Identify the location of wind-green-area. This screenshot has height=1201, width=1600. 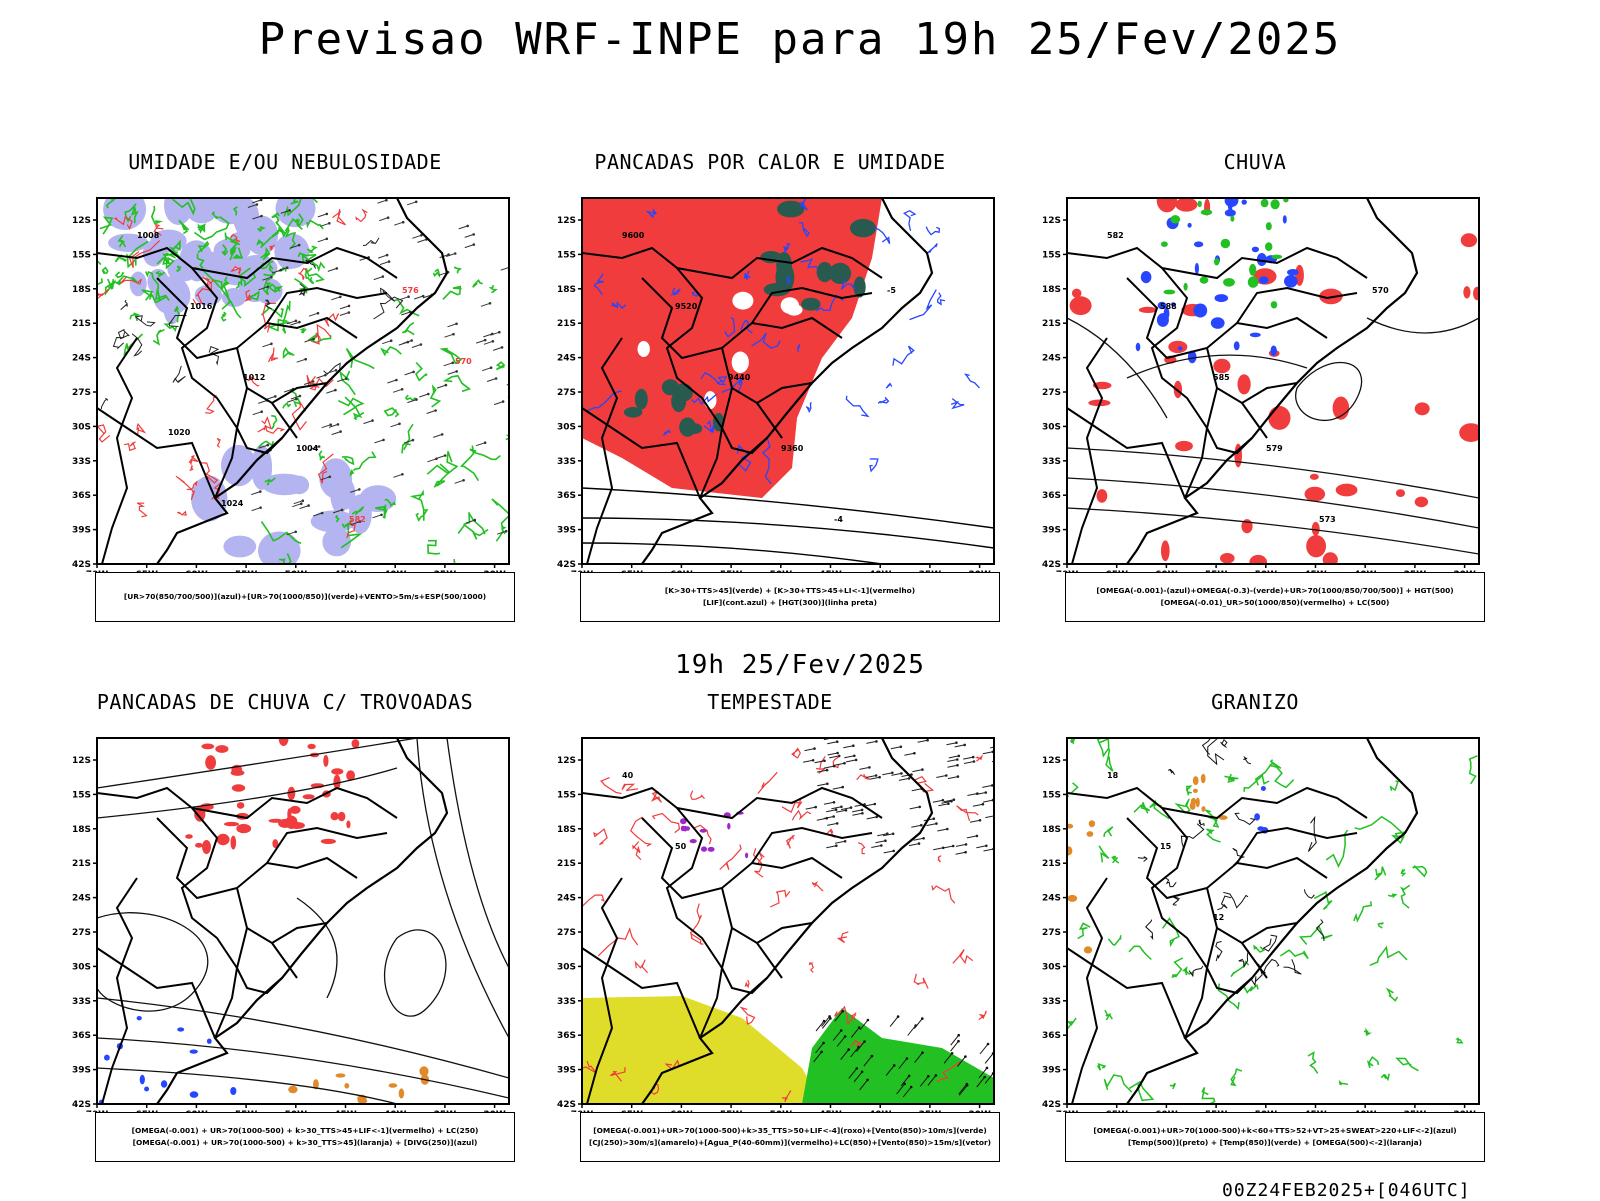
(898, 1056).